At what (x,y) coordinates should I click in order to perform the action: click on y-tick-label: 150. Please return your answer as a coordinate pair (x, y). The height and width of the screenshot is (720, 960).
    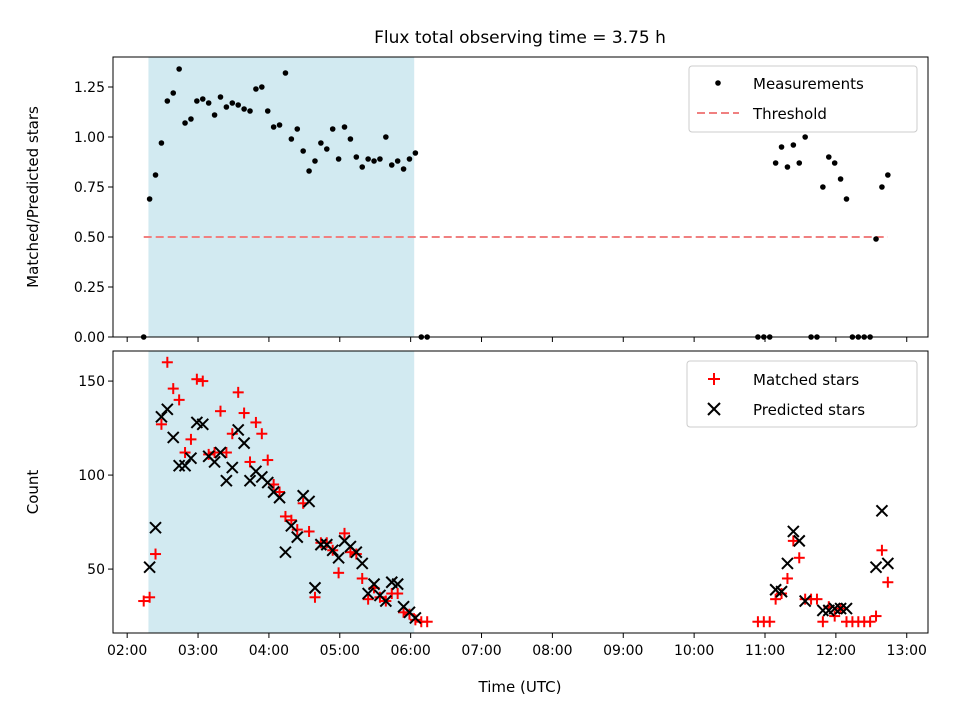
    Looking at the image, I should click on (91, 382).